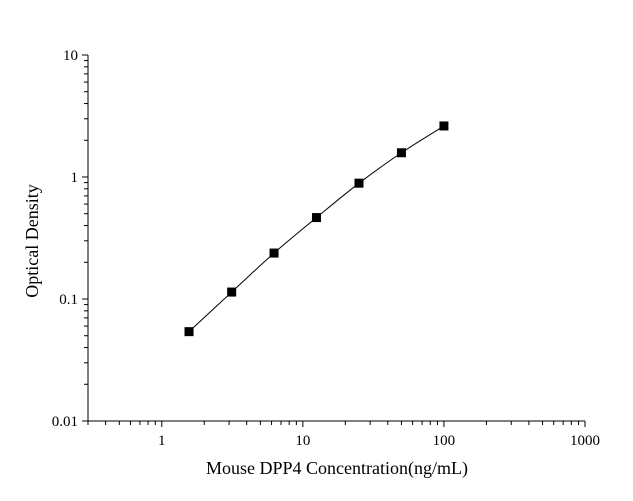 The image size is (633, 501). Describe the element at coordinates (337, 468) in the screenshot. I see `x-axis-title: Mouse DPP4 Concentration(ng/mL)` at that location.